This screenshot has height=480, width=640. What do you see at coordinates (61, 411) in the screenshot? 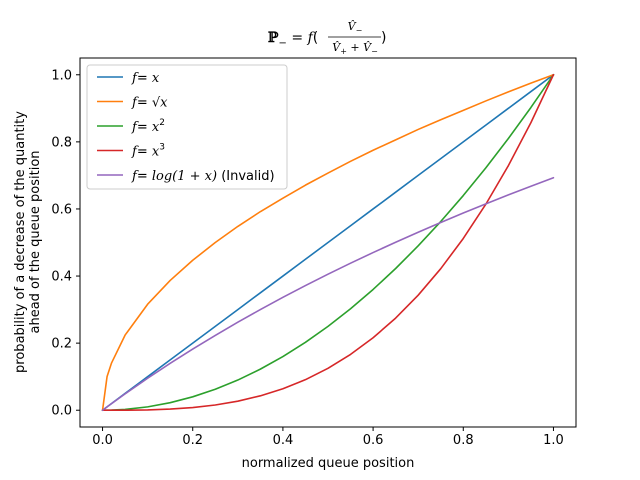
I see `y-tick-label: 0.0` at bounding box center [61, 411].